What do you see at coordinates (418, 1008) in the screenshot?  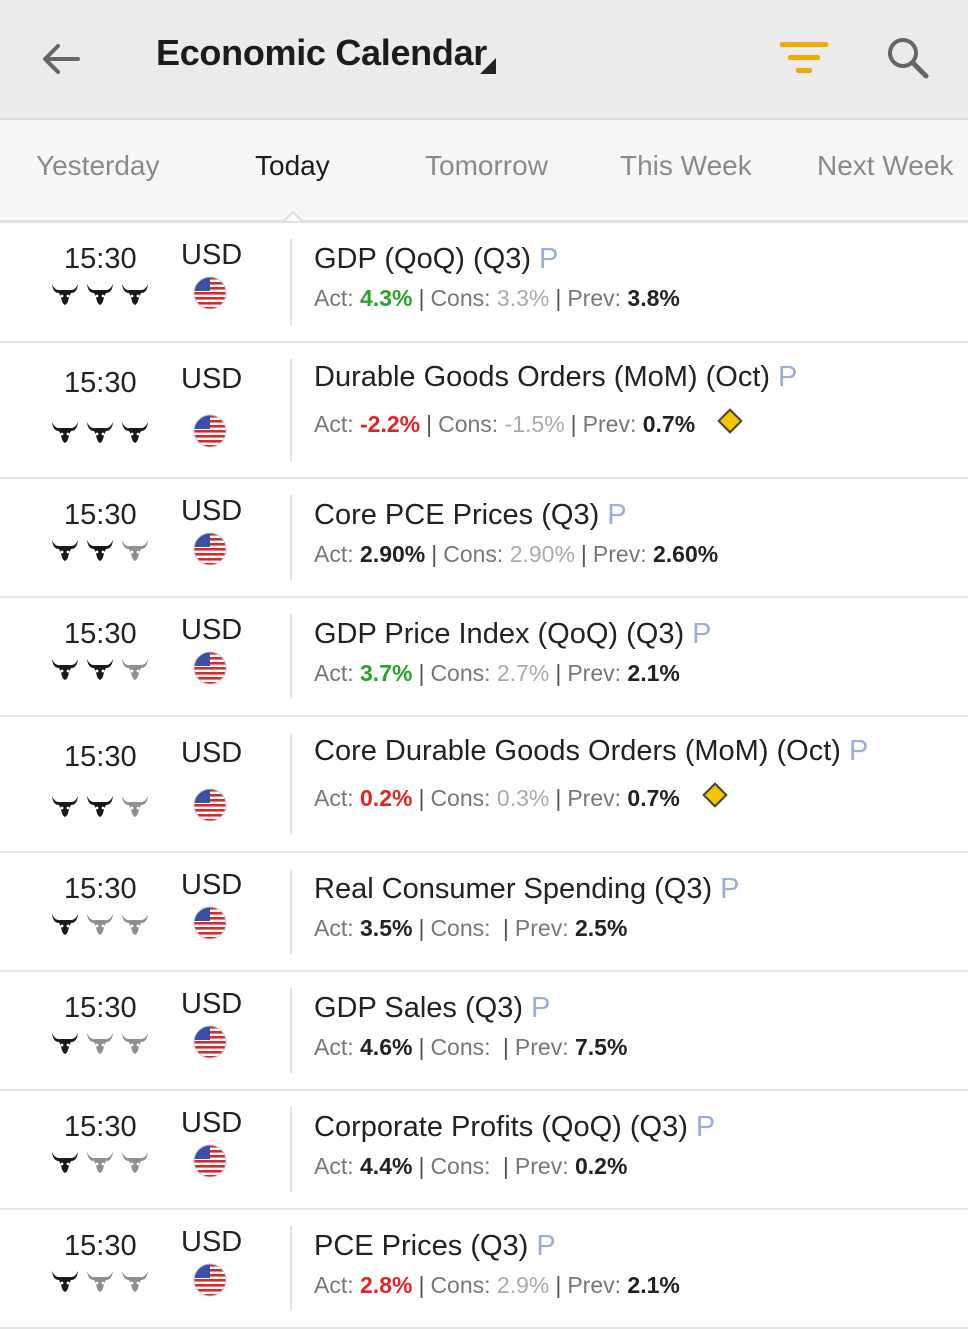 I see `event-name: GDP Sales (Q3)` at bounding box center [418, 1008].